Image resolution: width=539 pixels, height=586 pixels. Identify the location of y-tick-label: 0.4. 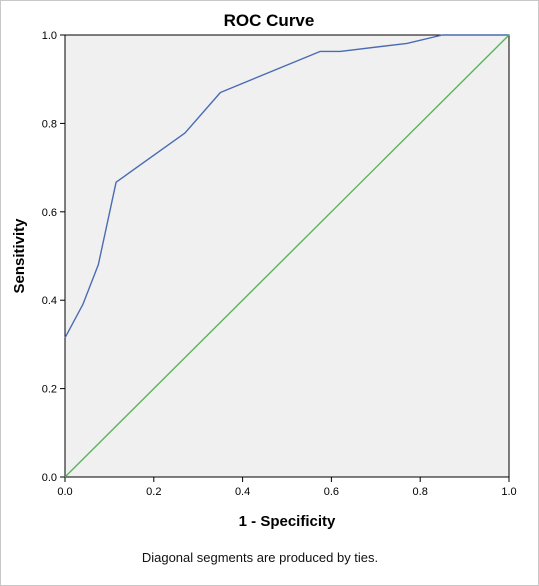
(49, 301).